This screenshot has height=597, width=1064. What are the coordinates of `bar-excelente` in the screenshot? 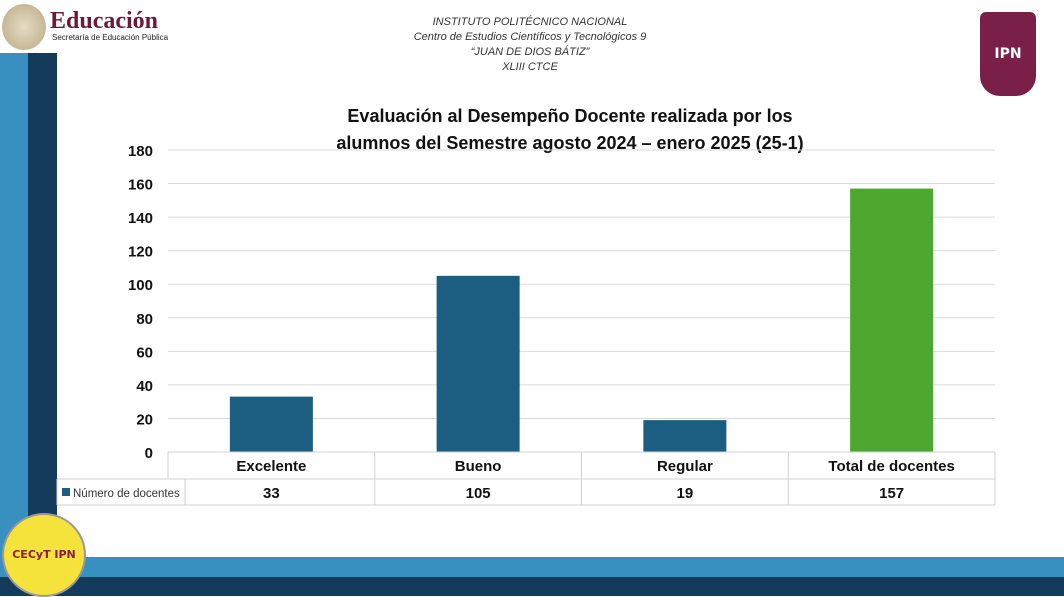 It's located at (271, 424).